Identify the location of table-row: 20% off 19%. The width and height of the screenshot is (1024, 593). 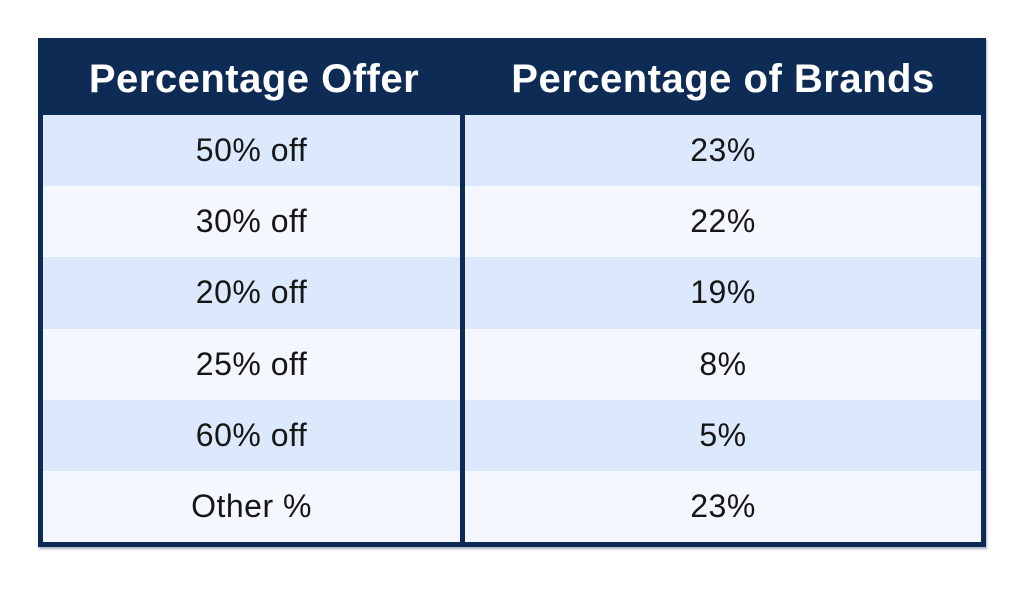
(512, 293).